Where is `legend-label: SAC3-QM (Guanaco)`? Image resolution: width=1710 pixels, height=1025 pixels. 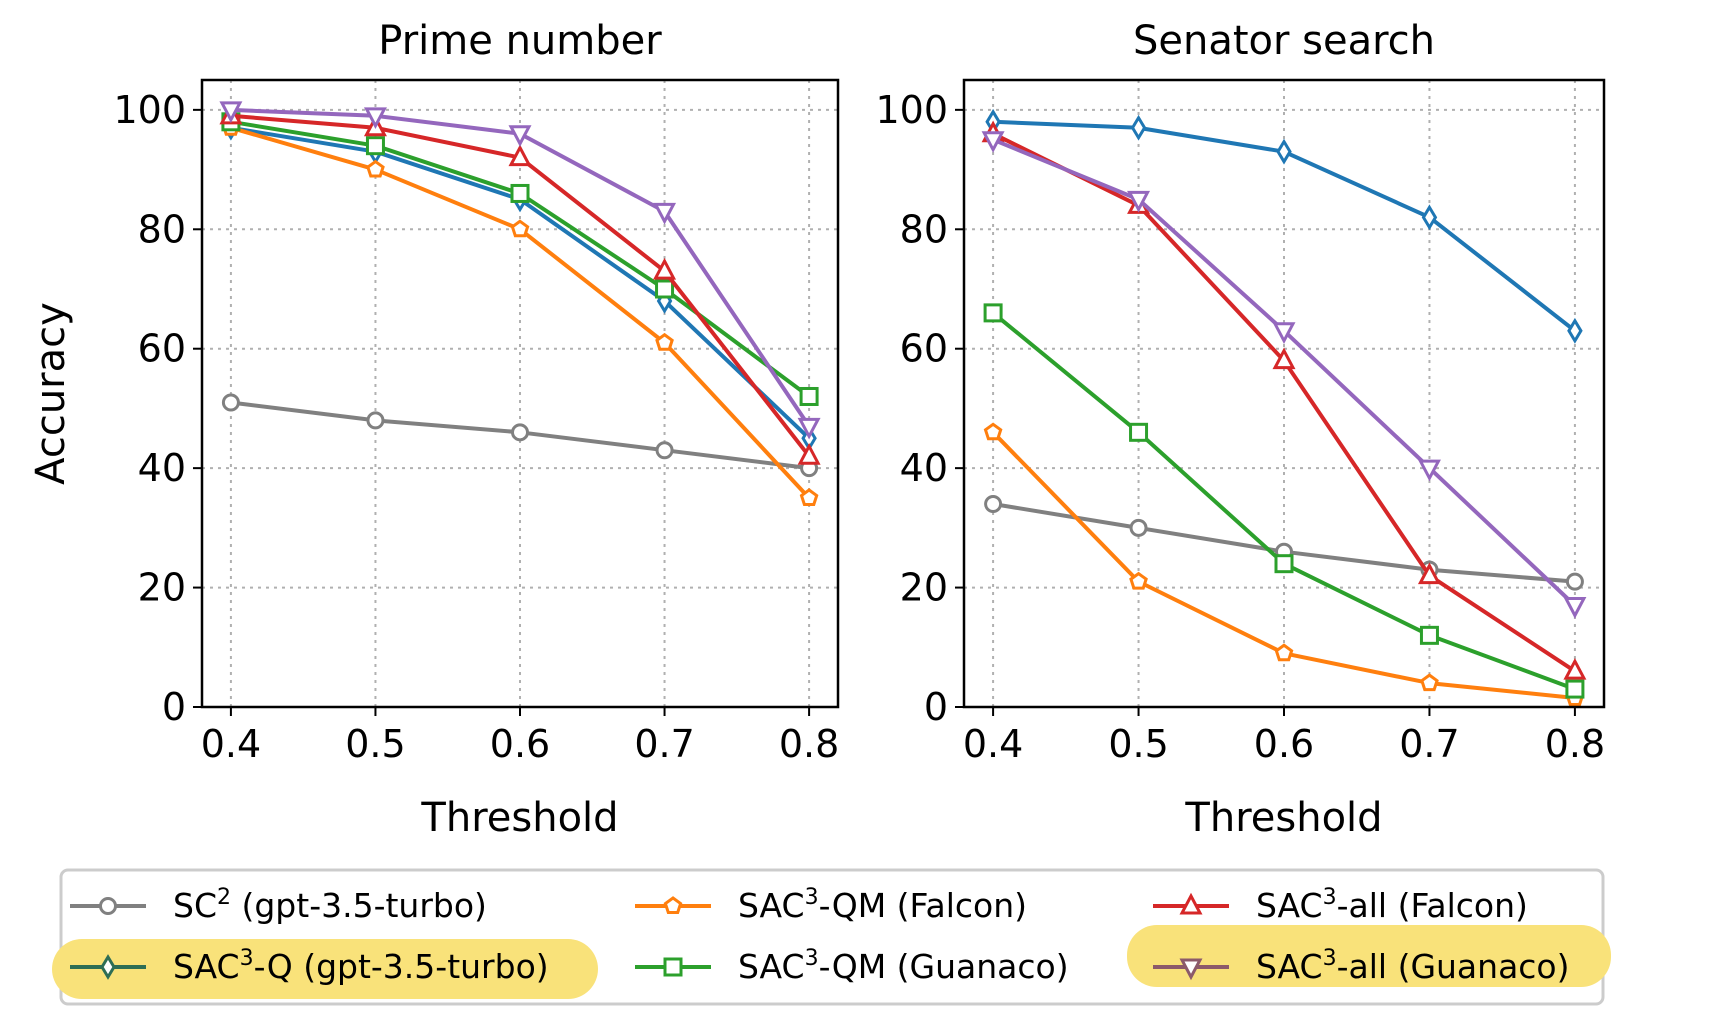
legend-label: SAC3-QM (Guanaco) is located at coordinates (903, 966).